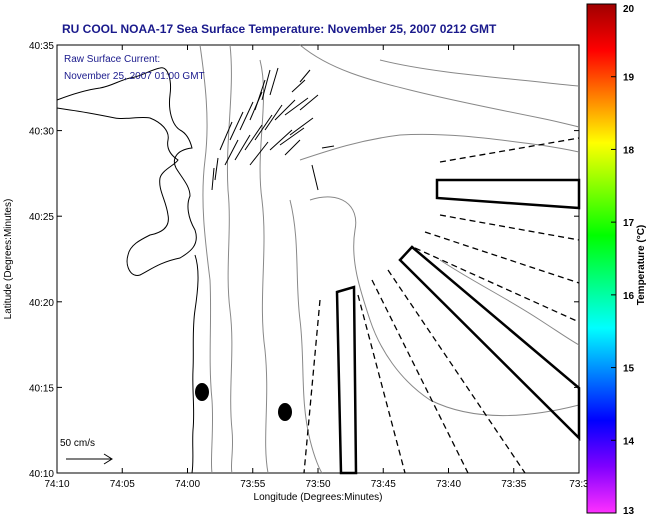 The height and width of the screenshot is (518, 651). What do you see at coordinates (41, 46) in the screenshot?
I see `y-tick-label: 40:35` at bounding box center [41, 46].